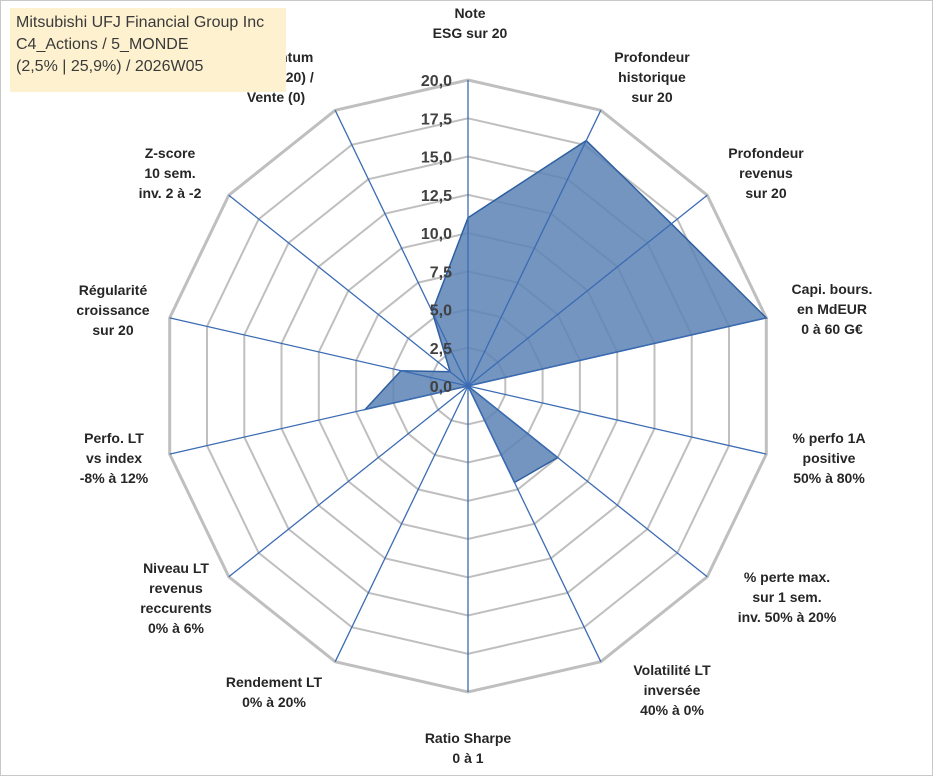 This screenshot has width=933, height=776. What do you see at coordinates (441, 387) in the screenshot?
I see `tick-label: 0,0` at bounding box center [441, 387].